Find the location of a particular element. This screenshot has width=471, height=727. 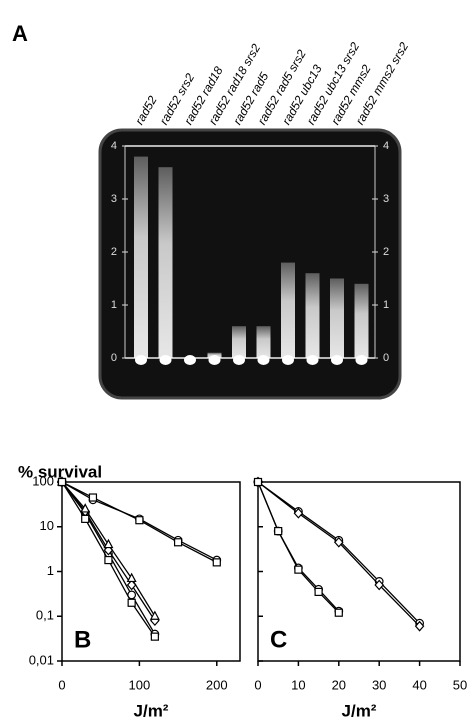

x-tick-label: 200 is located at coordinates (217, 684).